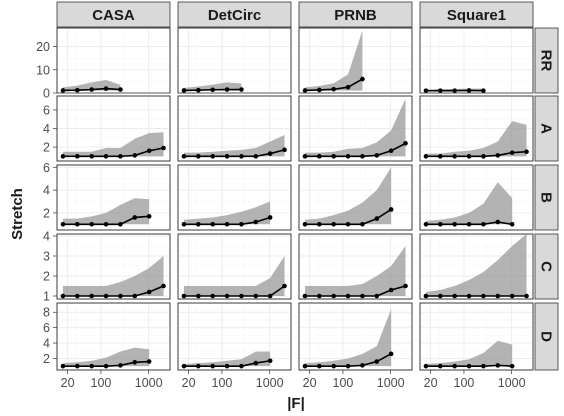  I want to click on panel-rr-detcirc, so click(234, 60).